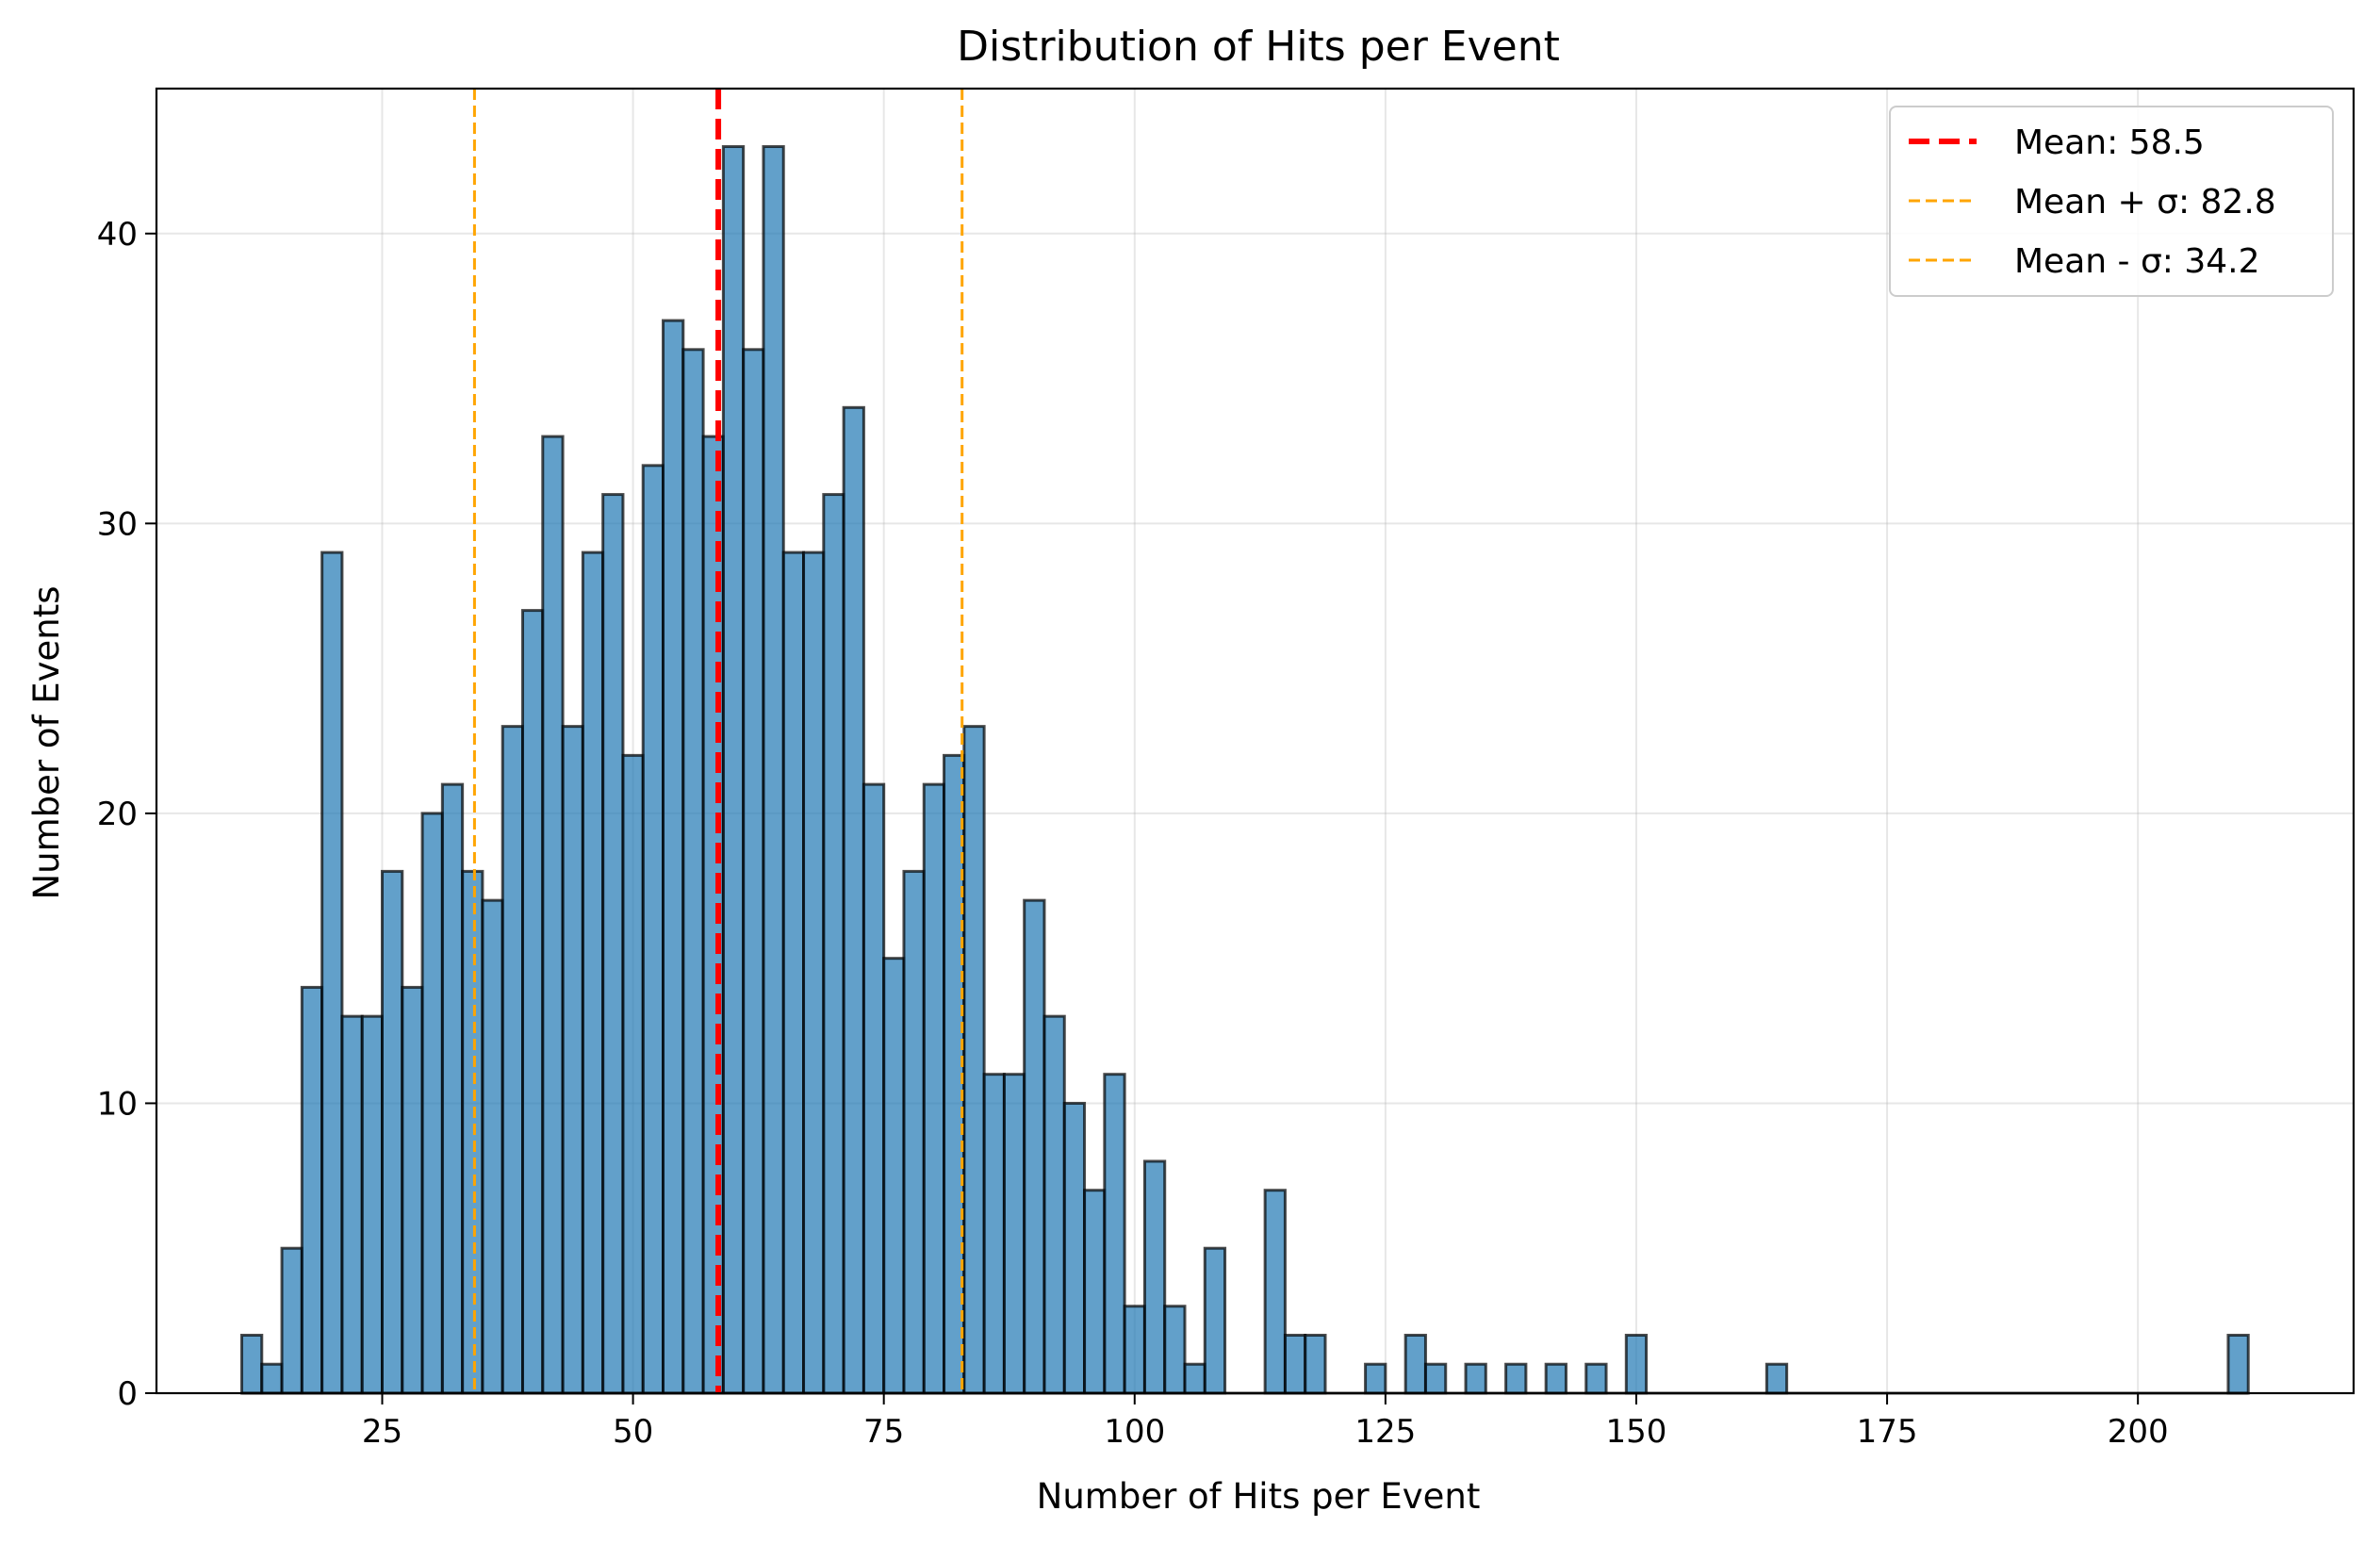 The height and width of the screenshot is (1544, 2380). What do you see at coordinates (2137, 261) in the screenshot?
I see `legend-label-minus-sigma: Mean - σ: 34.2` at bounding box center [2137, 261].